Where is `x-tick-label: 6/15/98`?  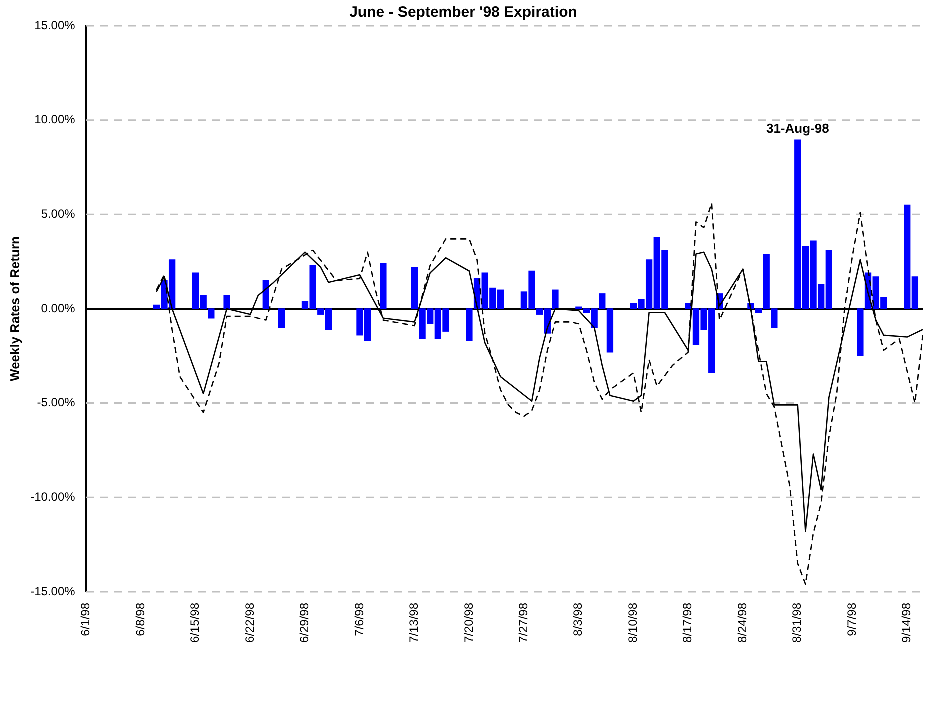
x-tick-label: 6/15/98 is located at coordinates (195, 623).